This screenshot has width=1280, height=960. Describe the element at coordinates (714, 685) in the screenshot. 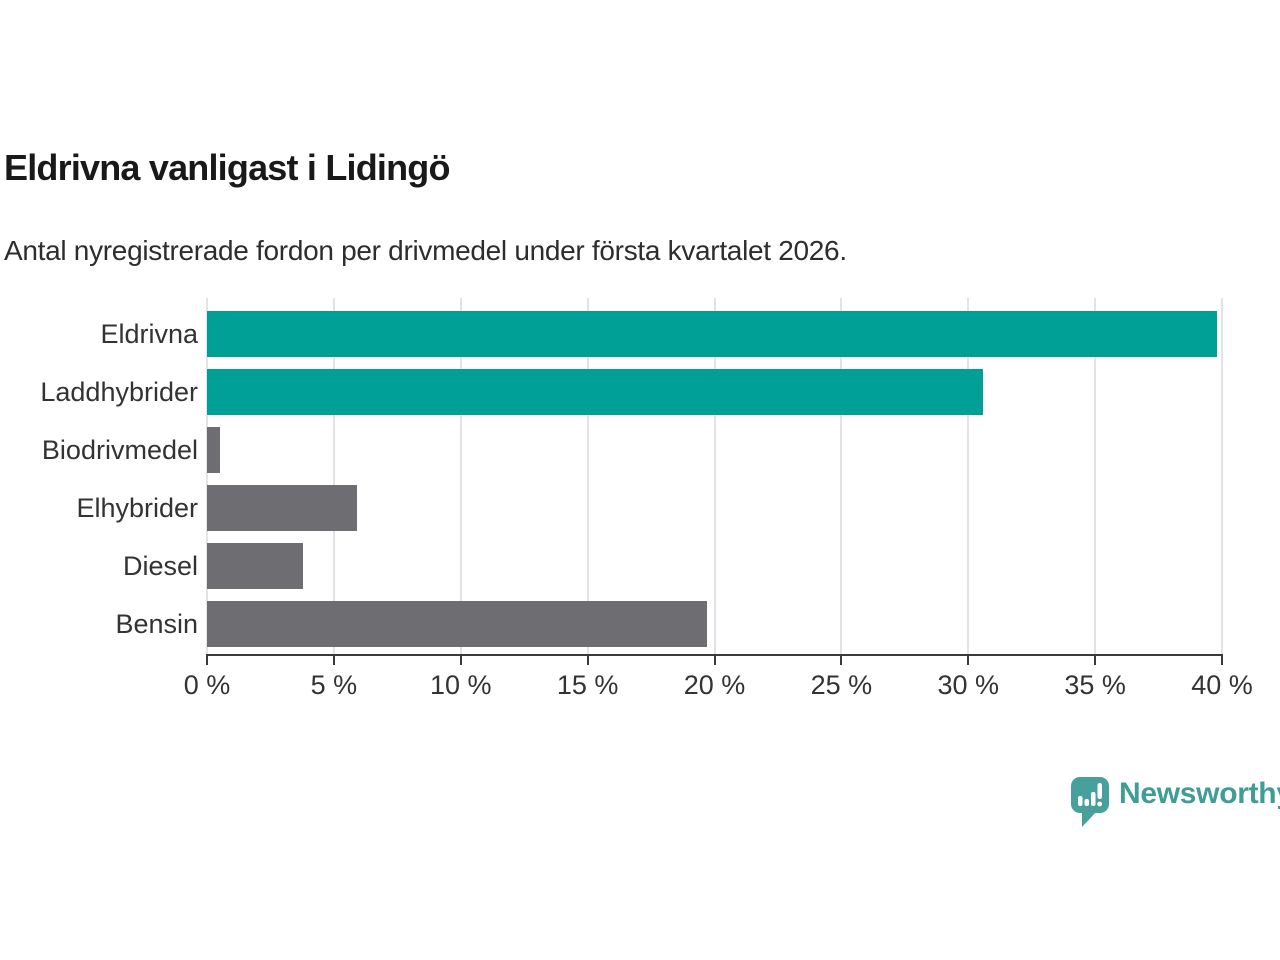

I see `x-tick-label-20: 20 %` at that location.